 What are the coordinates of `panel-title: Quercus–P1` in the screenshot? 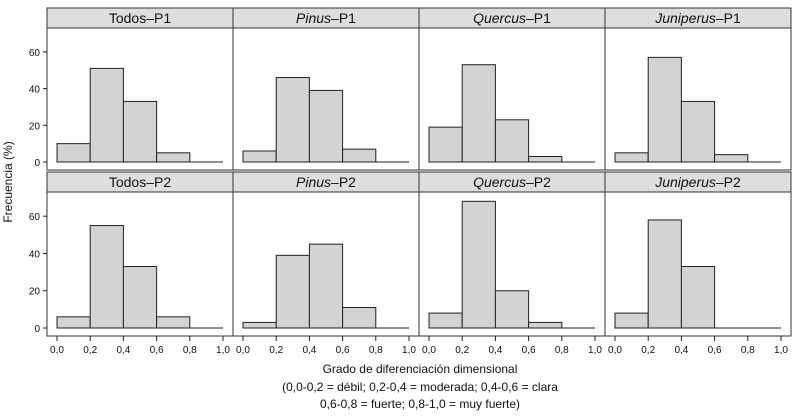 It's located at (512, 18).